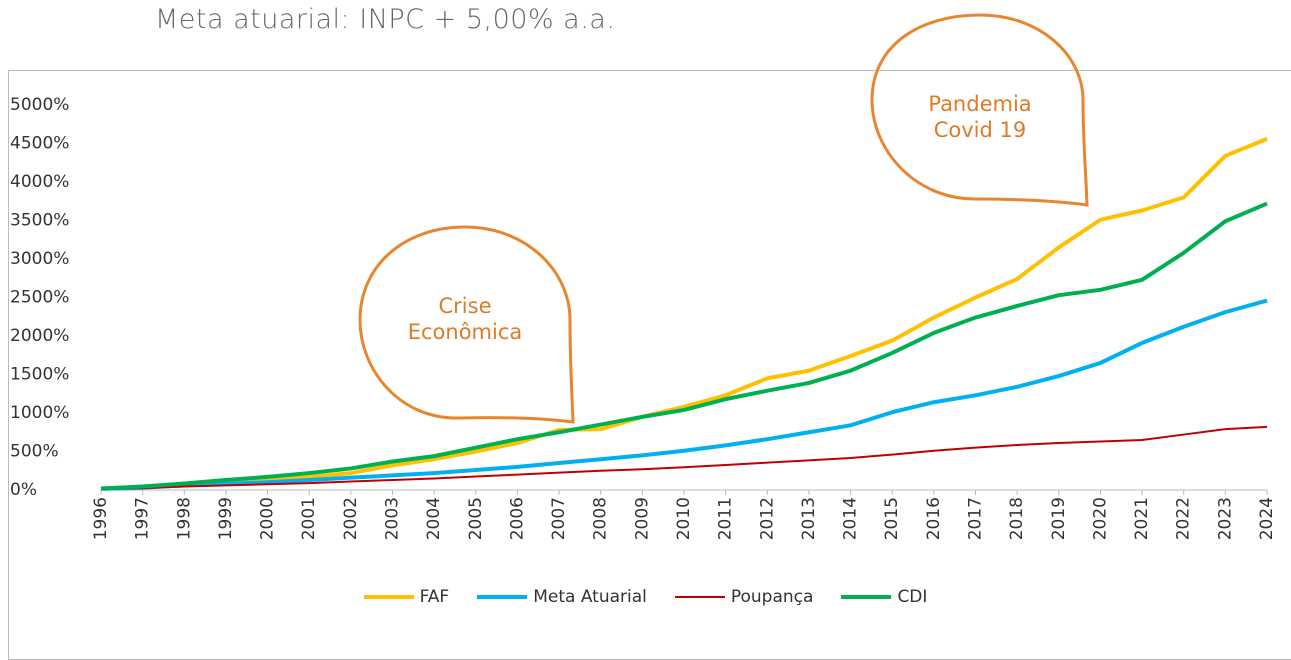 The width and height of the screenshot is (1291, 660). What do you see at coordinates (1225, 518) in the screenshot?
I see `x-tick-label: 2023` at bounding box center [1225, 518].